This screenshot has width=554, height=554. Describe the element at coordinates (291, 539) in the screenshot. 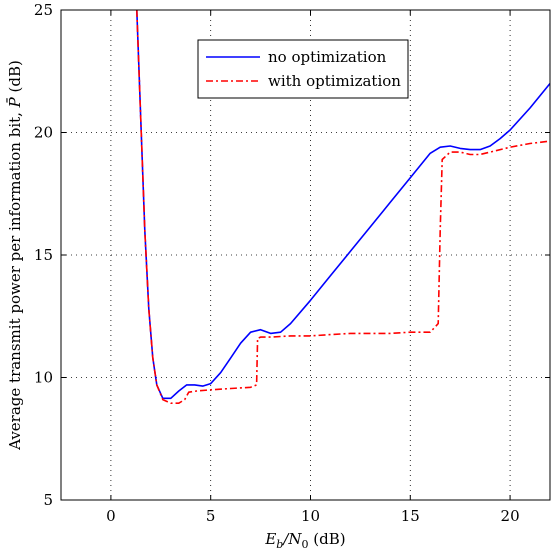

I see `x-label-slash-n: /N` at that location.